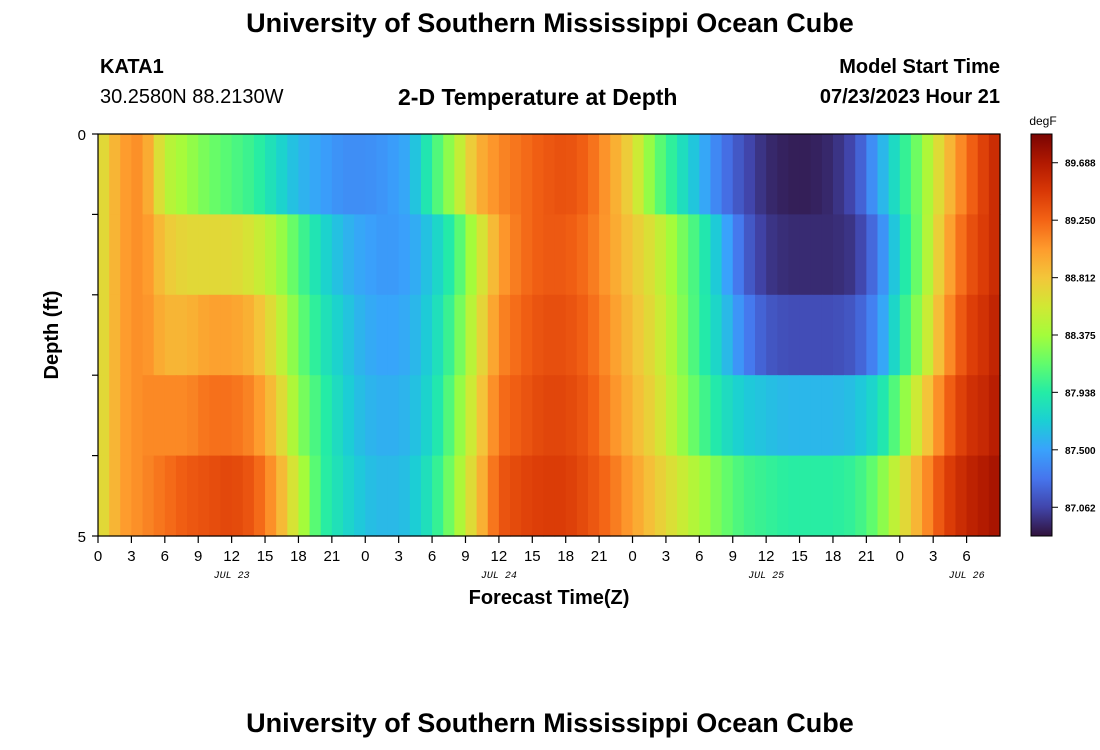  What do you see at coordinates (733, 556) in the screenshot?
I see `x-tick-label: 9` at bounding box center [733, 556].